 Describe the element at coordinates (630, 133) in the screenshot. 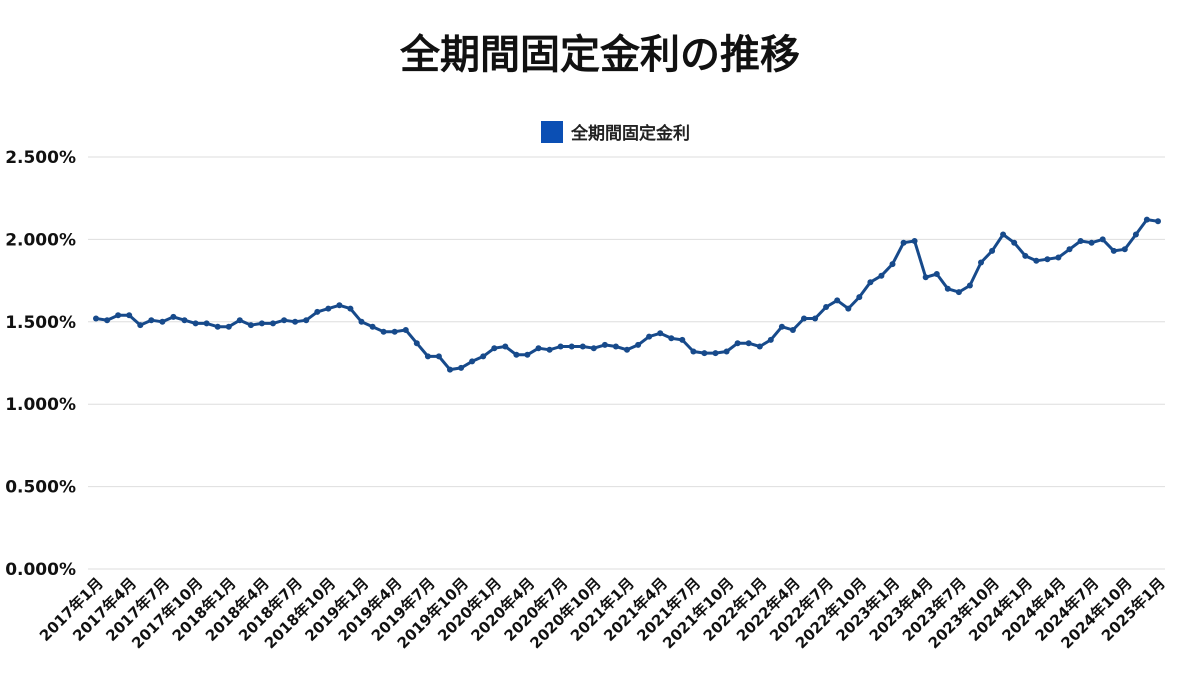

I see `legend-label: 全期間固定金利` at that location.